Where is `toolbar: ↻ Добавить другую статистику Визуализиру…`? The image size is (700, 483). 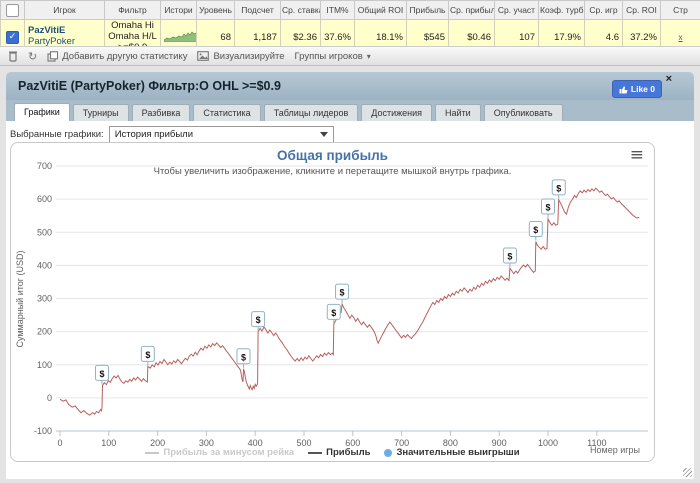
toolbar: ↻ Добавить другую статистику Визуализиру… is located at coordinates (350, 56).